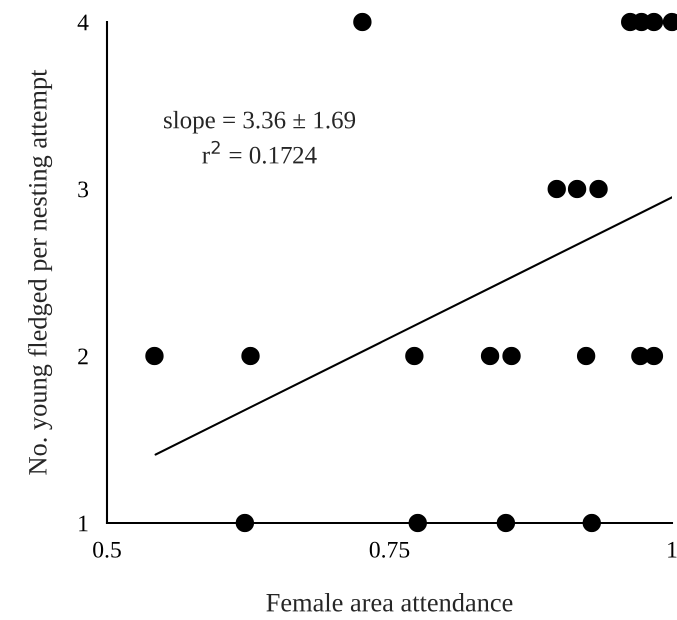 The width and height of the screenshot is (677, 620). Describe the element at coordinates (389, 602) in the screenshot. I see `x-axis-title: Female area attendance` at that location.